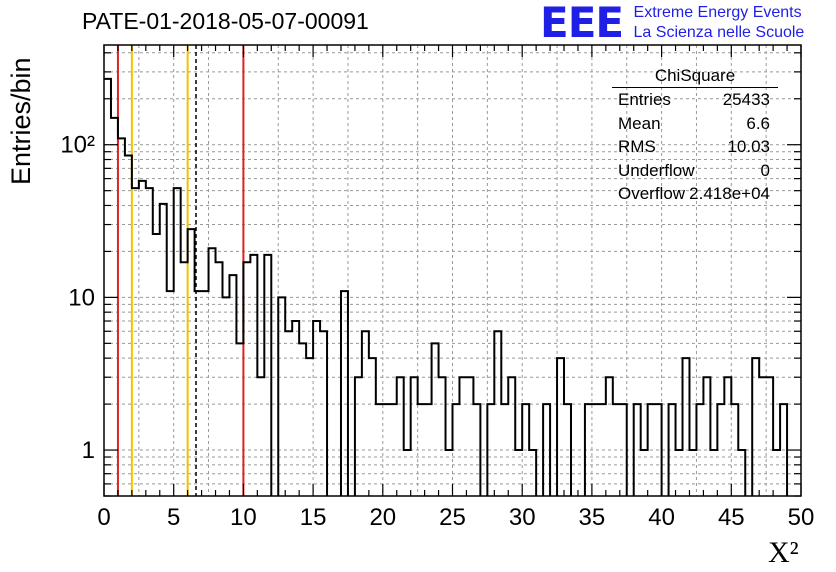 The width and height of the screenshot is (836, 572). Describe the element at coordinates (77, 145) in the screenshot. I see `y-tick-label: 10²` at that location.